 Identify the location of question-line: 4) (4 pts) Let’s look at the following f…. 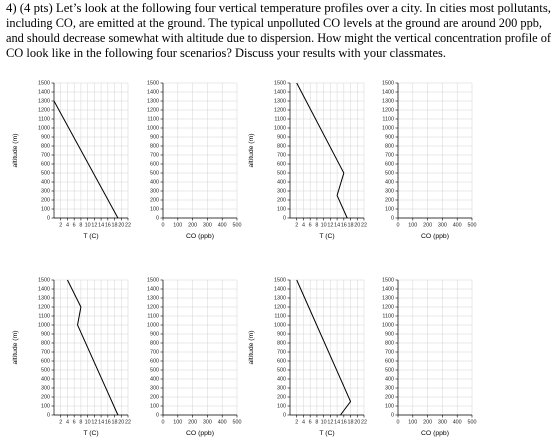
(278, 8).